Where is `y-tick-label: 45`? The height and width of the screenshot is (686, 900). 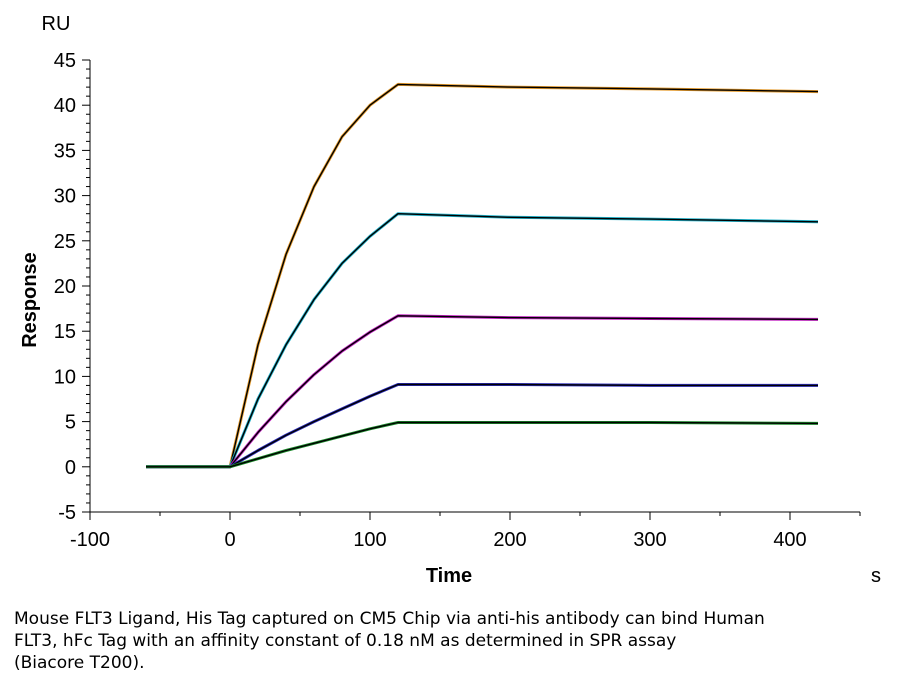 y-tick-label: 45 is located at coordinates (65, 61).